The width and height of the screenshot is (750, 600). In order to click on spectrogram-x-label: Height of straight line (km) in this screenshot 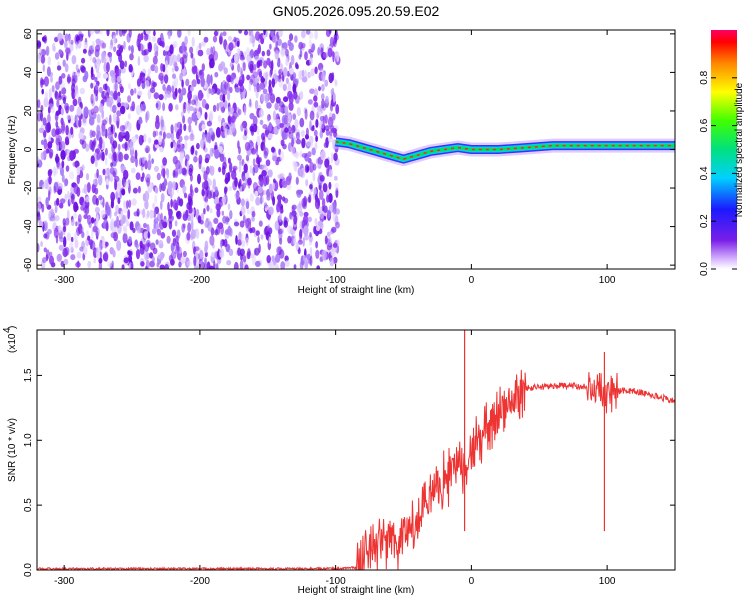, I will do `click(356, 290)`.